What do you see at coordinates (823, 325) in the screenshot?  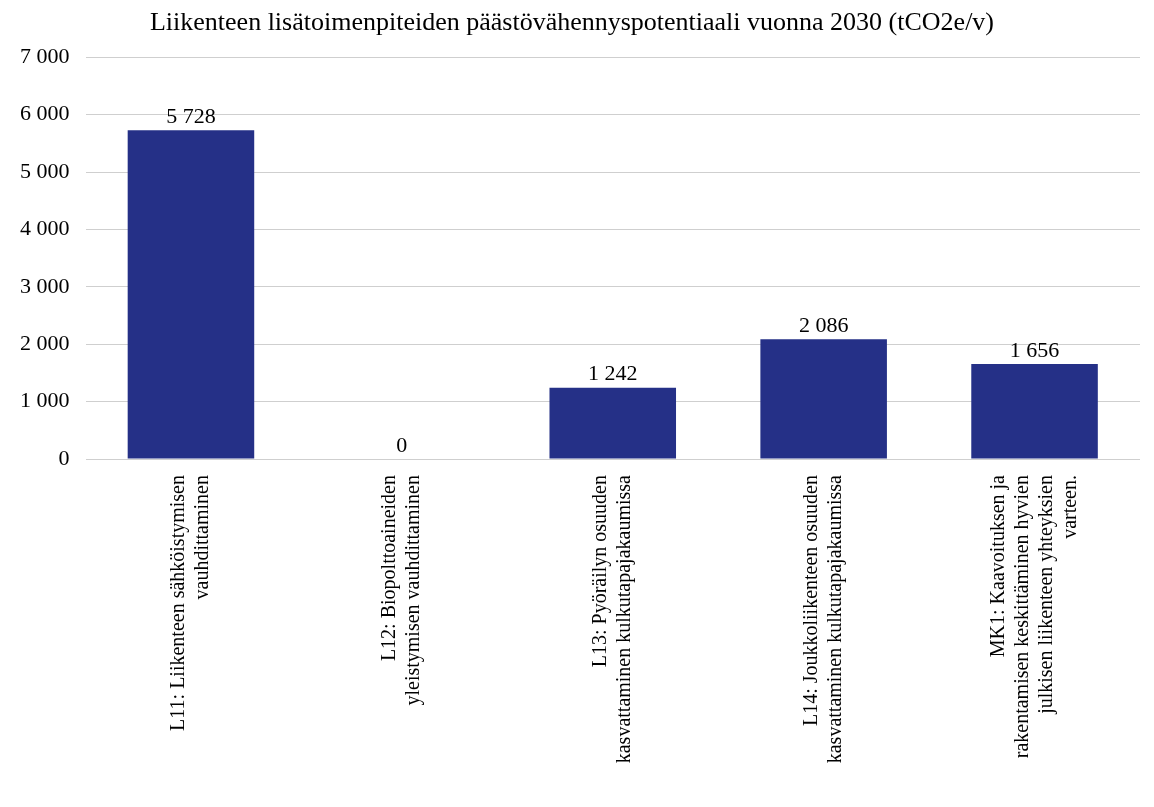 I see `data-label: 2 086` at bounding box center [823, 325].